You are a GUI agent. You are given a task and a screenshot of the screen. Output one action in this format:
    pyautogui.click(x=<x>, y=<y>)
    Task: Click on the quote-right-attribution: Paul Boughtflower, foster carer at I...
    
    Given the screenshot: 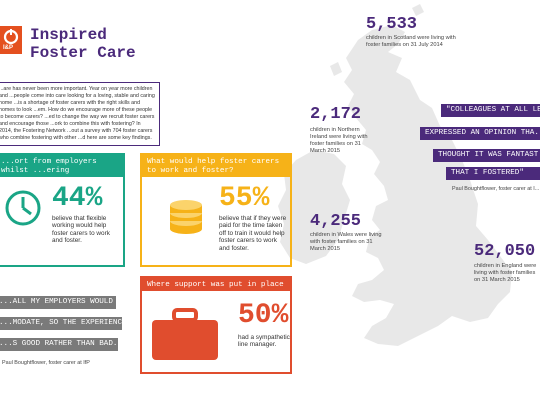 What is the action you would take?
    pyautogui.click(x=496, y=189)
    